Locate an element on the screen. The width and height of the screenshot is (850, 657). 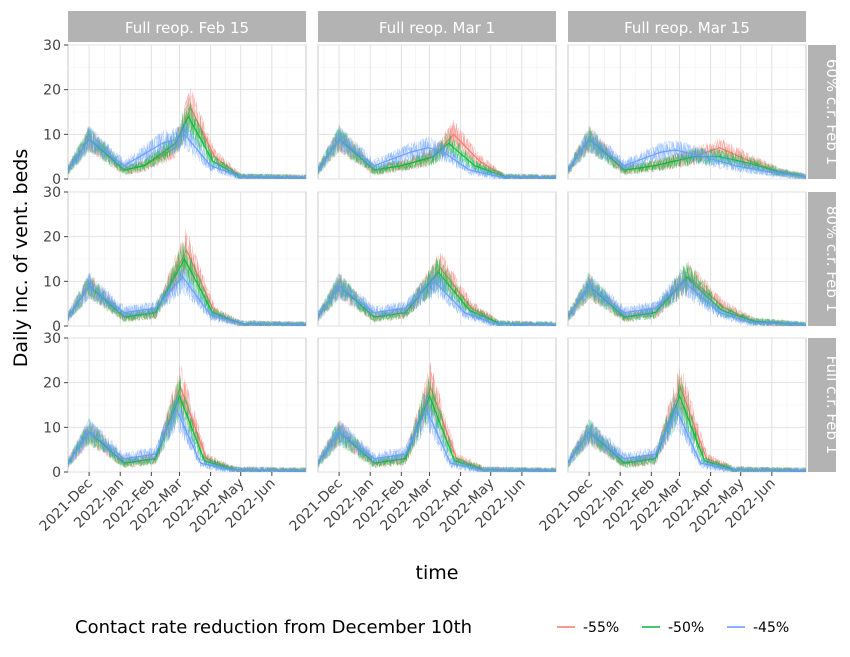
row-strip-label: Full c.r. Feb 1 is located at coordinates (832, 405).